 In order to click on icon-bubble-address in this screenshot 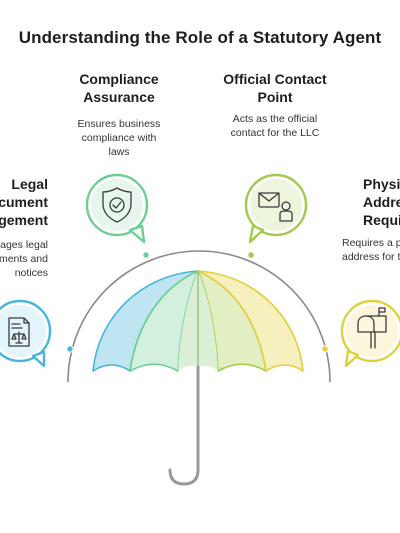, I will do `click(370, 333)`.